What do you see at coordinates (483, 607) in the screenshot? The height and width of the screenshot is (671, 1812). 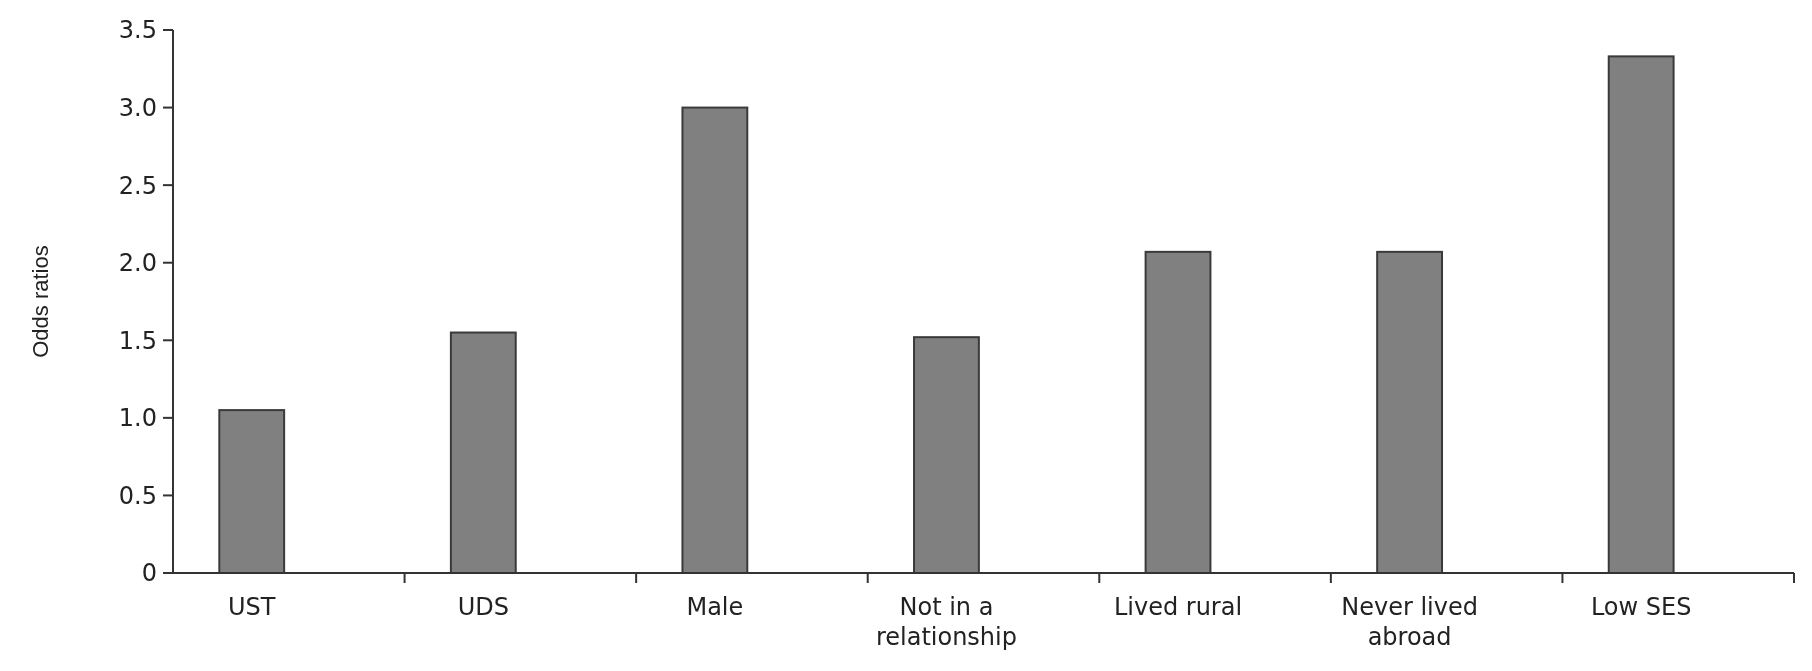 I see `x-tick-label: UDS` at bounding box center [483, 607].